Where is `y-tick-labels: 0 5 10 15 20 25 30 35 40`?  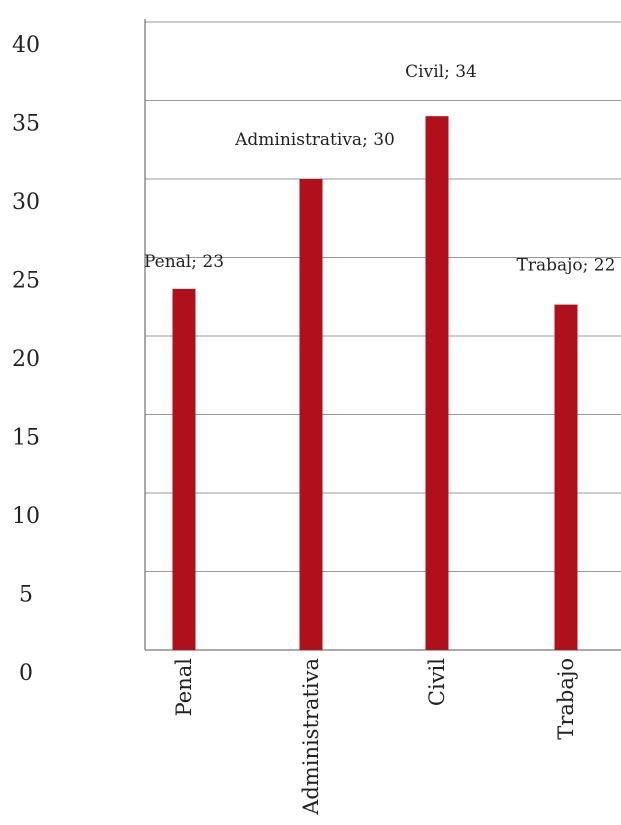 y-tick-labels: 0 5 10 15 20 25 30 35 40 is located at coordinates (26, 359).